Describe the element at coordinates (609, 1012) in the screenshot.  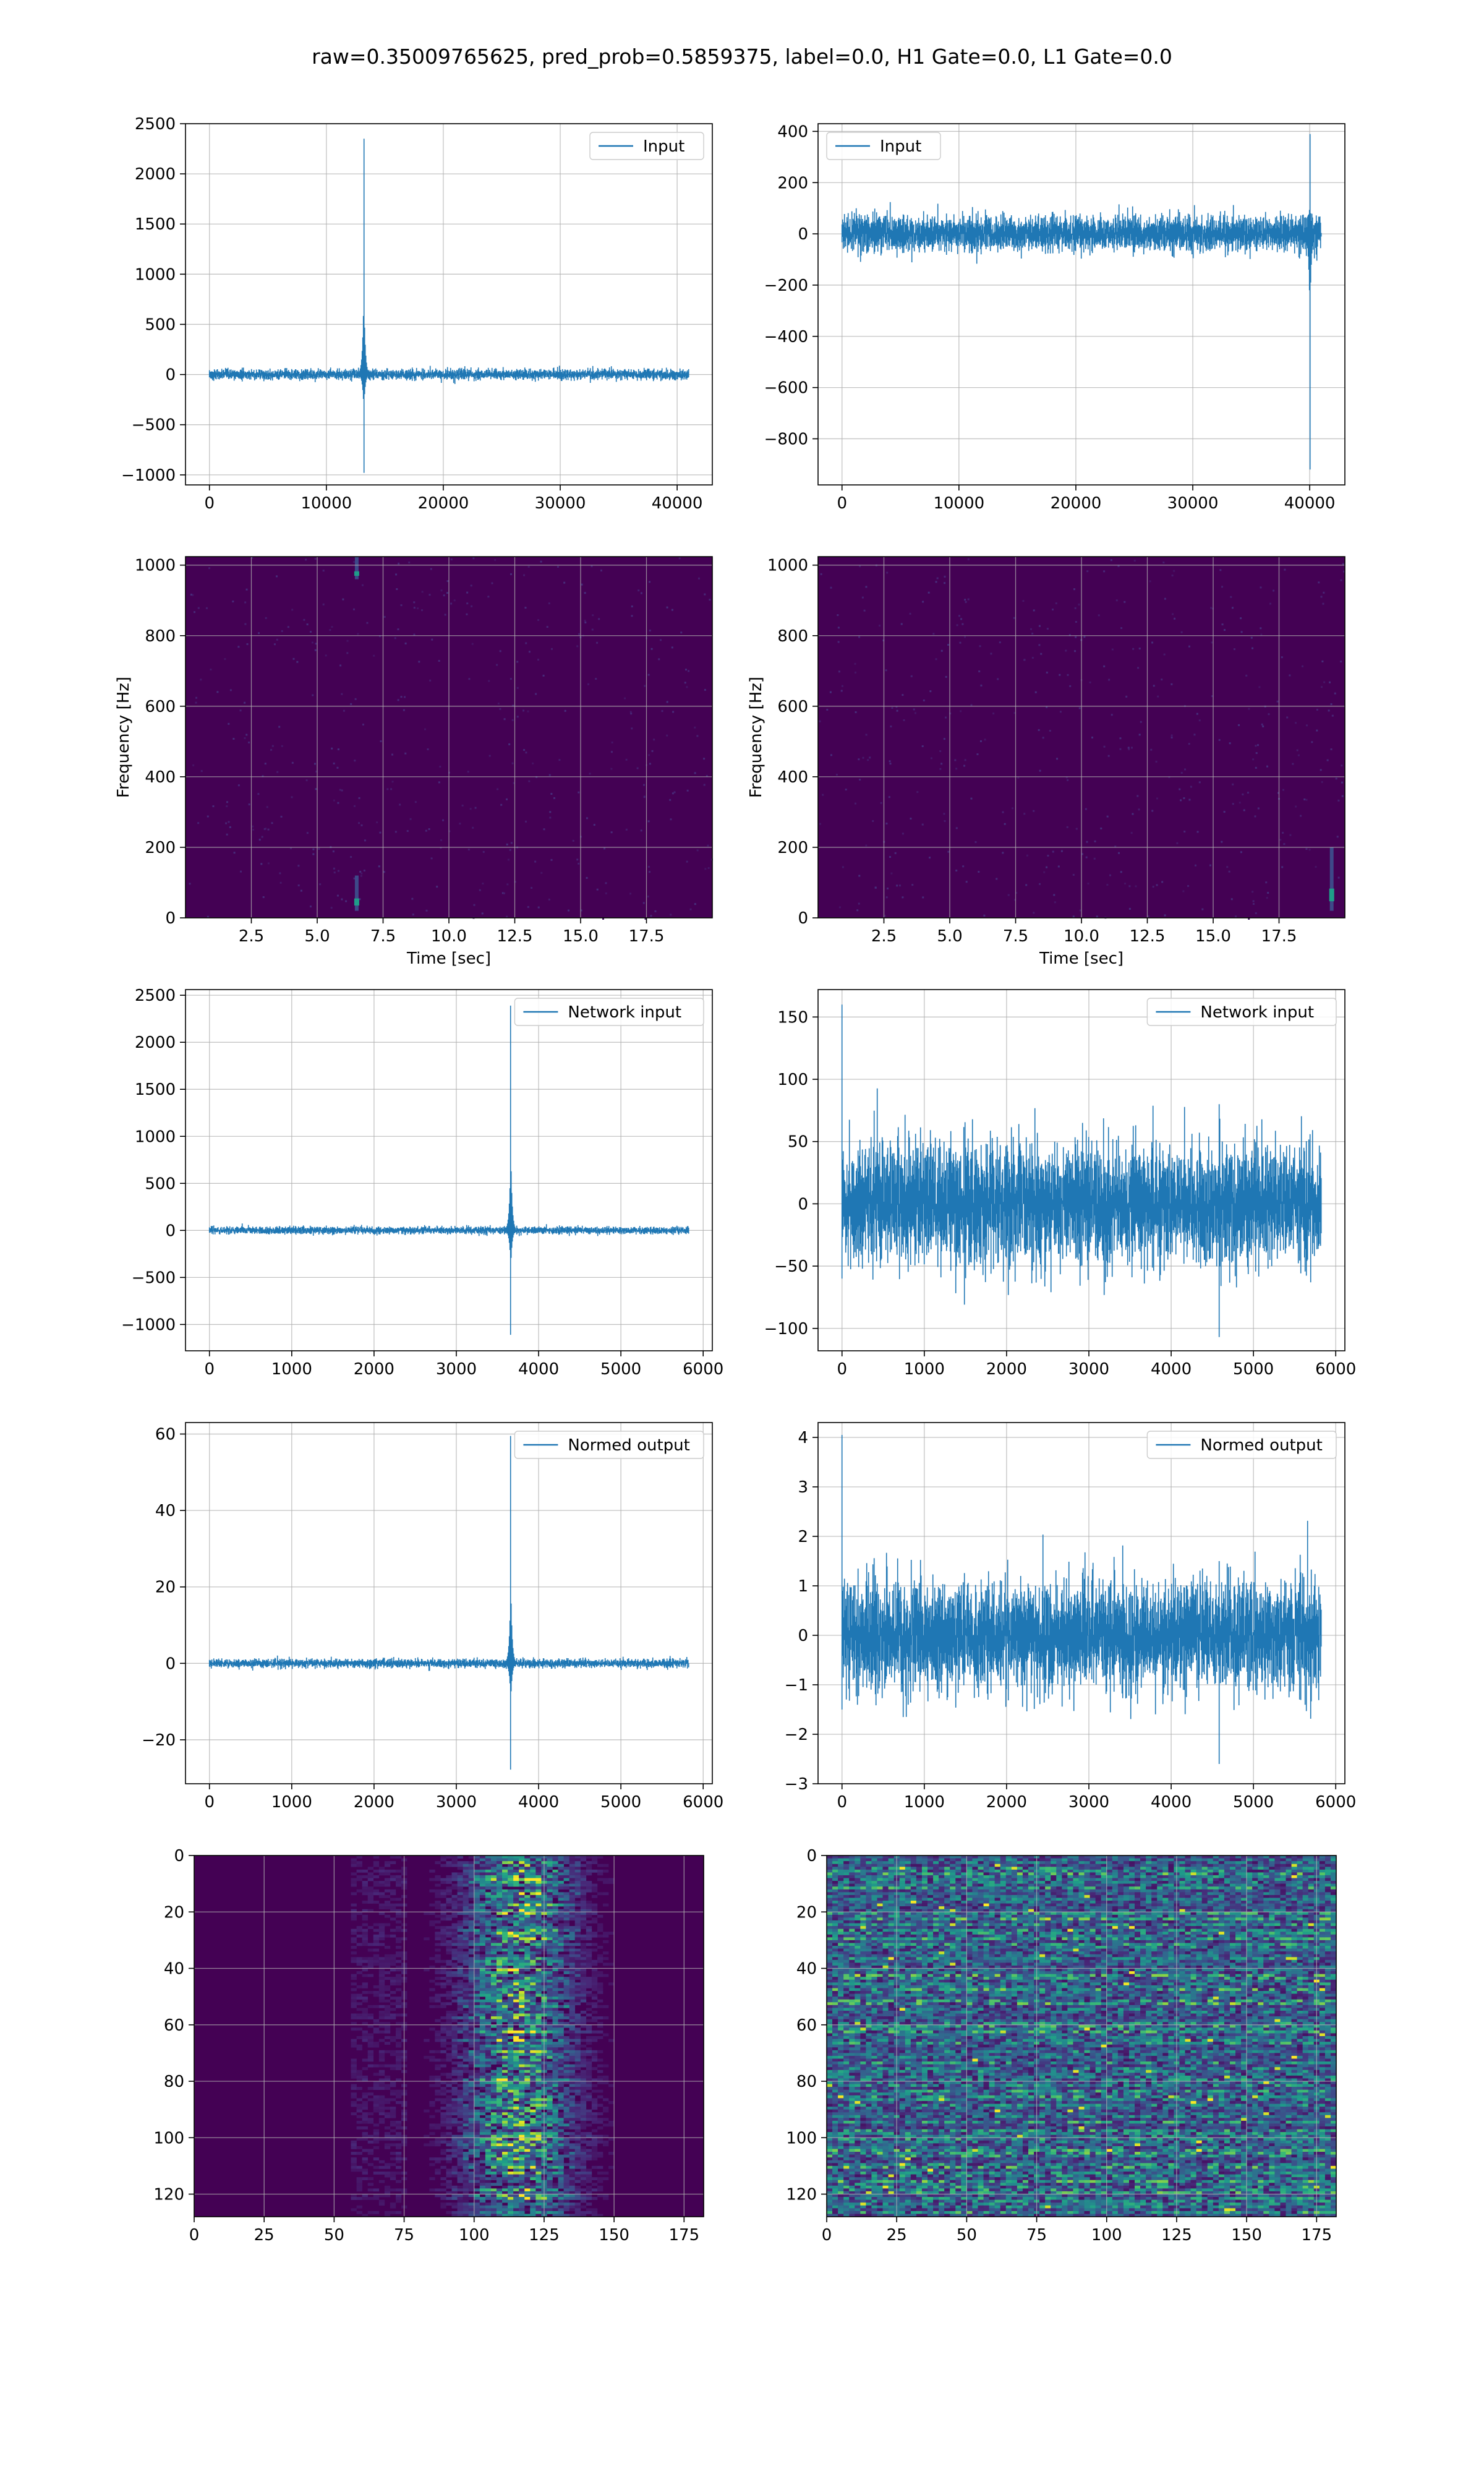
I see `chart-row3-left-legend-box` at that location.